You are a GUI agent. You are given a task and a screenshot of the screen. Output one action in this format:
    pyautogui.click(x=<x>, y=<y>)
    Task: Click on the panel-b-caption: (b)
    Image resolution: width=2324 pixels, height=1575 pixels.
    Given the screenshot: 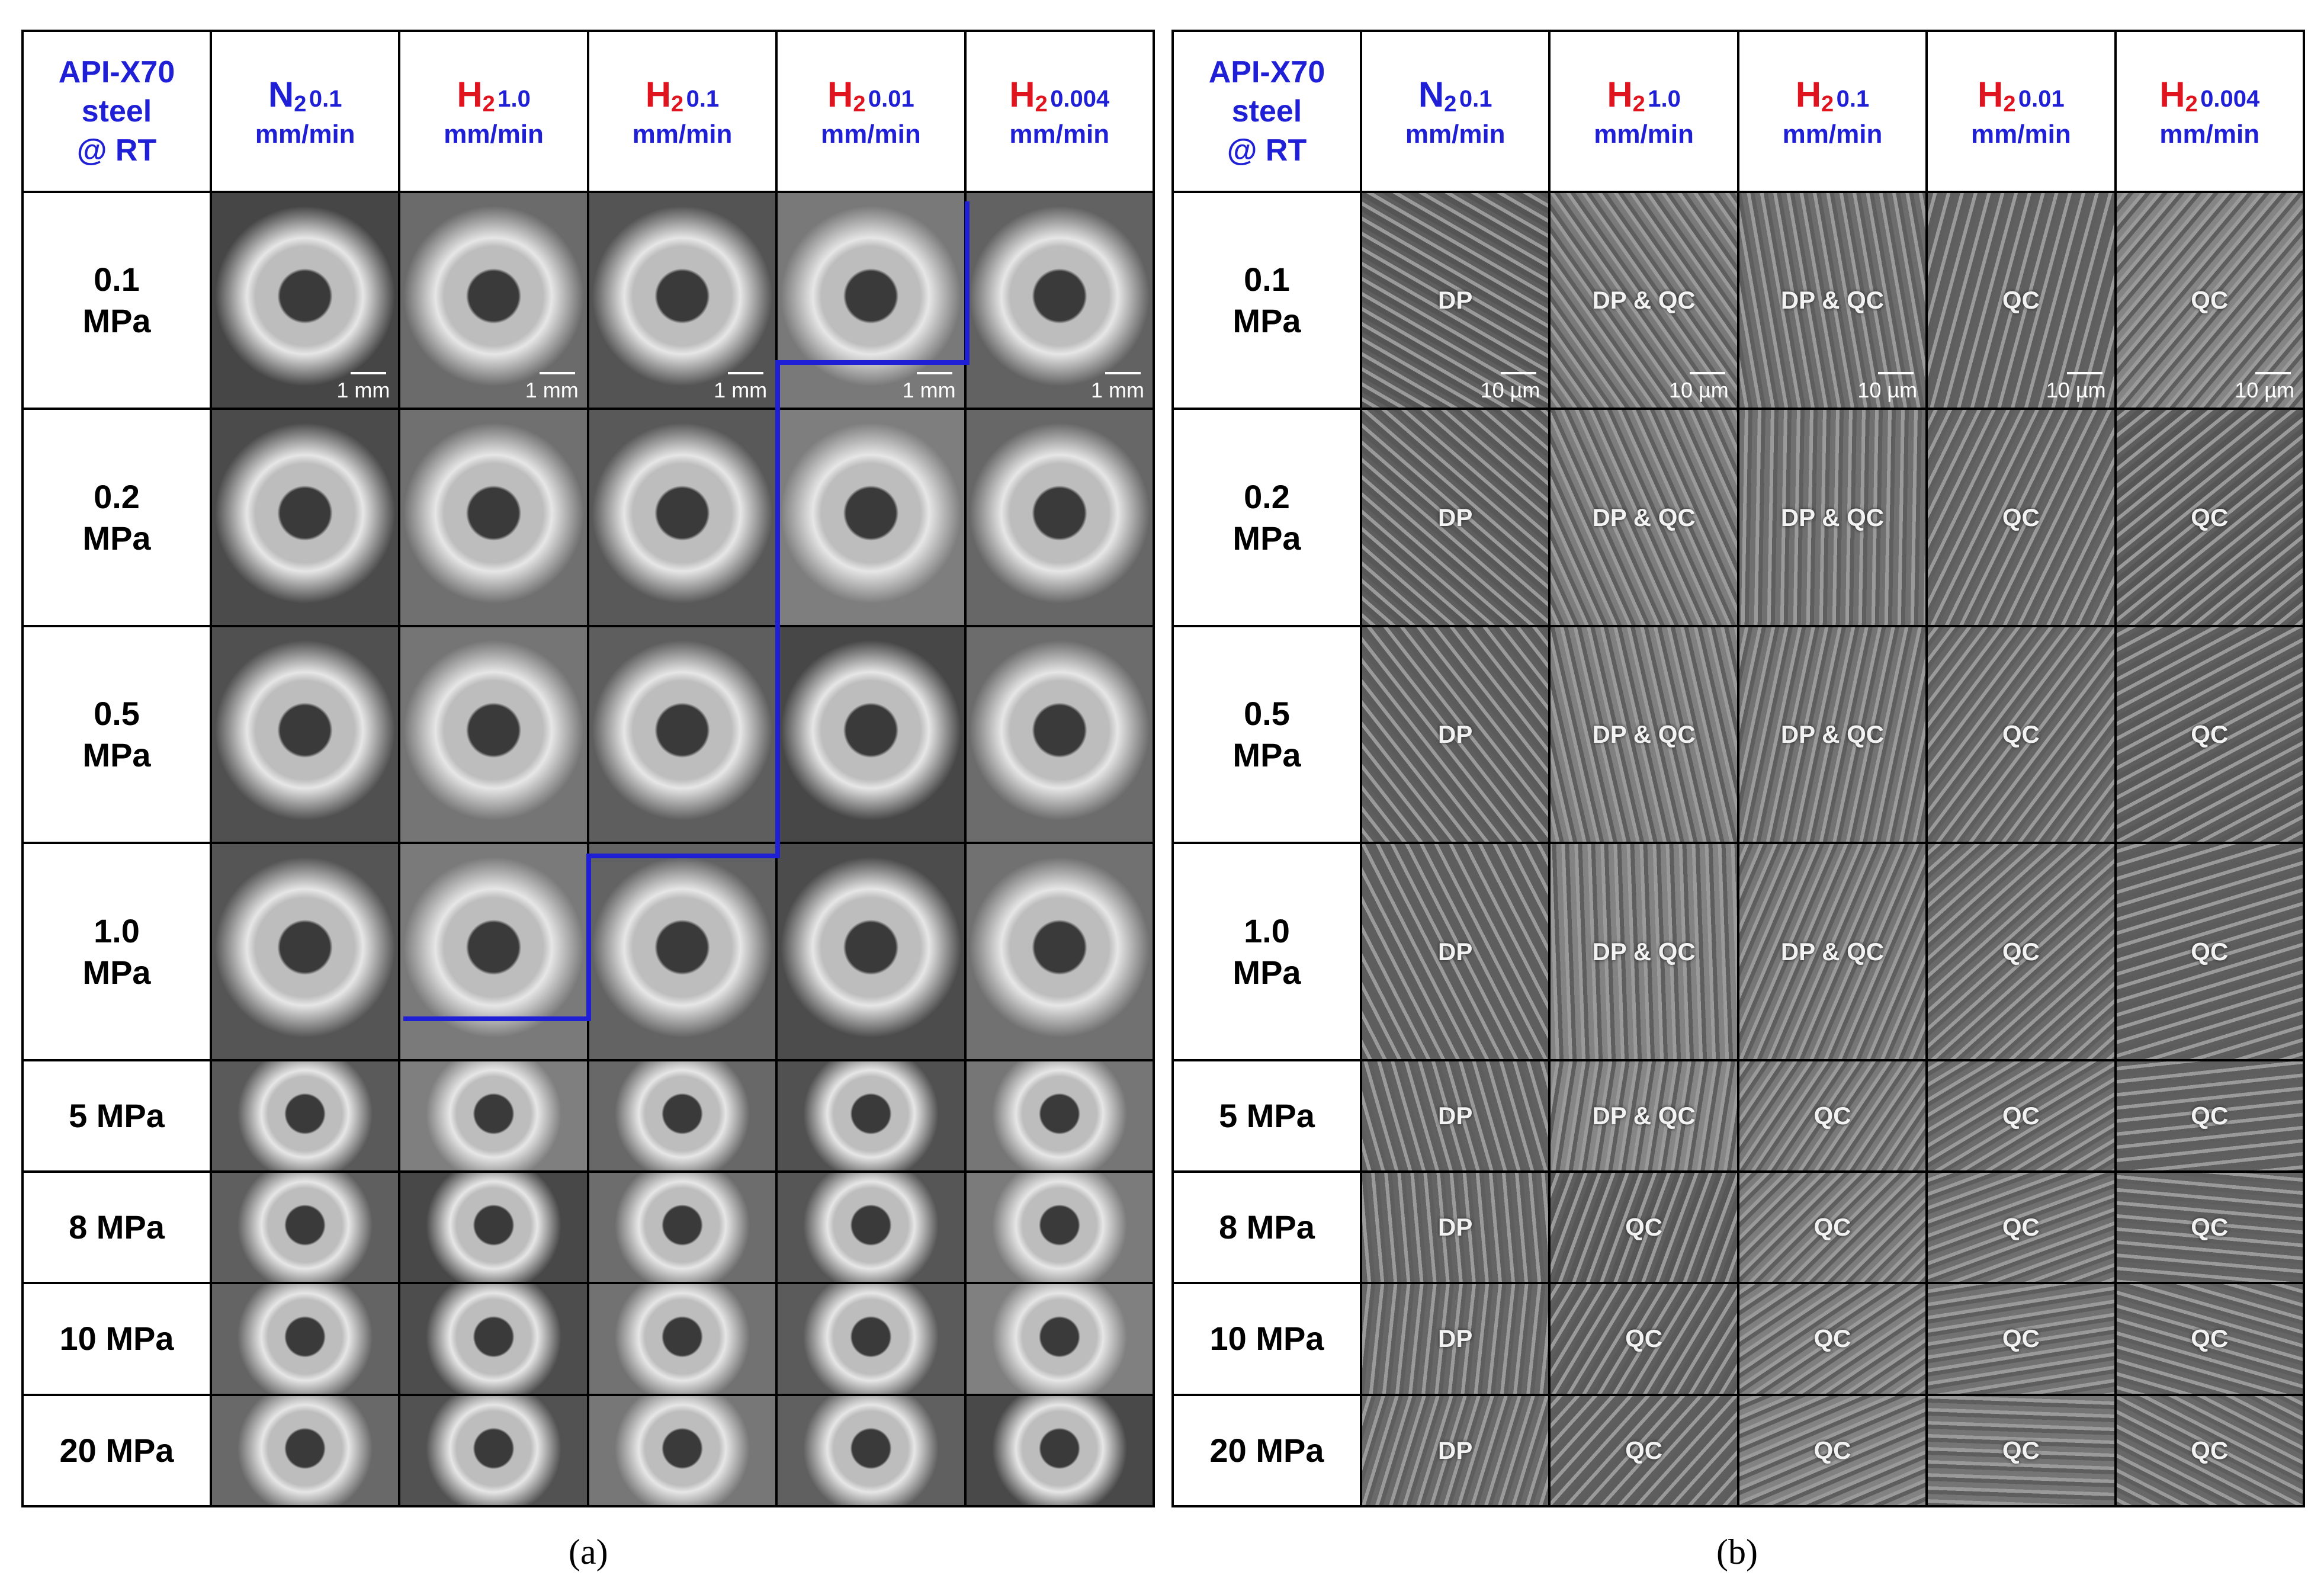 What is the action you would take?
    pyautogui.click(x=1737, y=1551)
    